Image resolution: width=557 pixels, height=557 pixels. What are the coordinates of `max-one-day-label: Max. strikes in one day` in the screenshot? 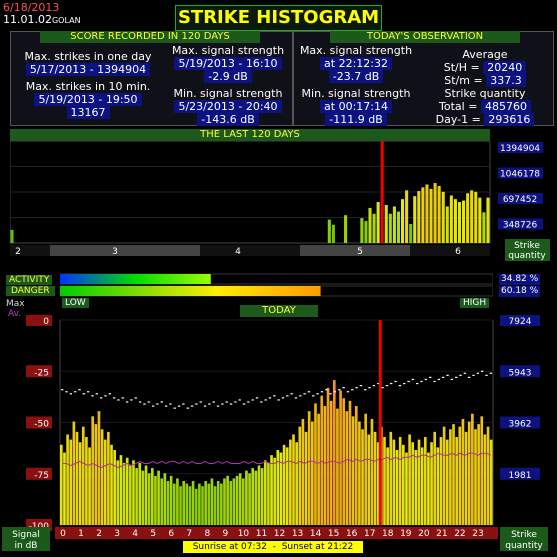 It's located at (88, 56).